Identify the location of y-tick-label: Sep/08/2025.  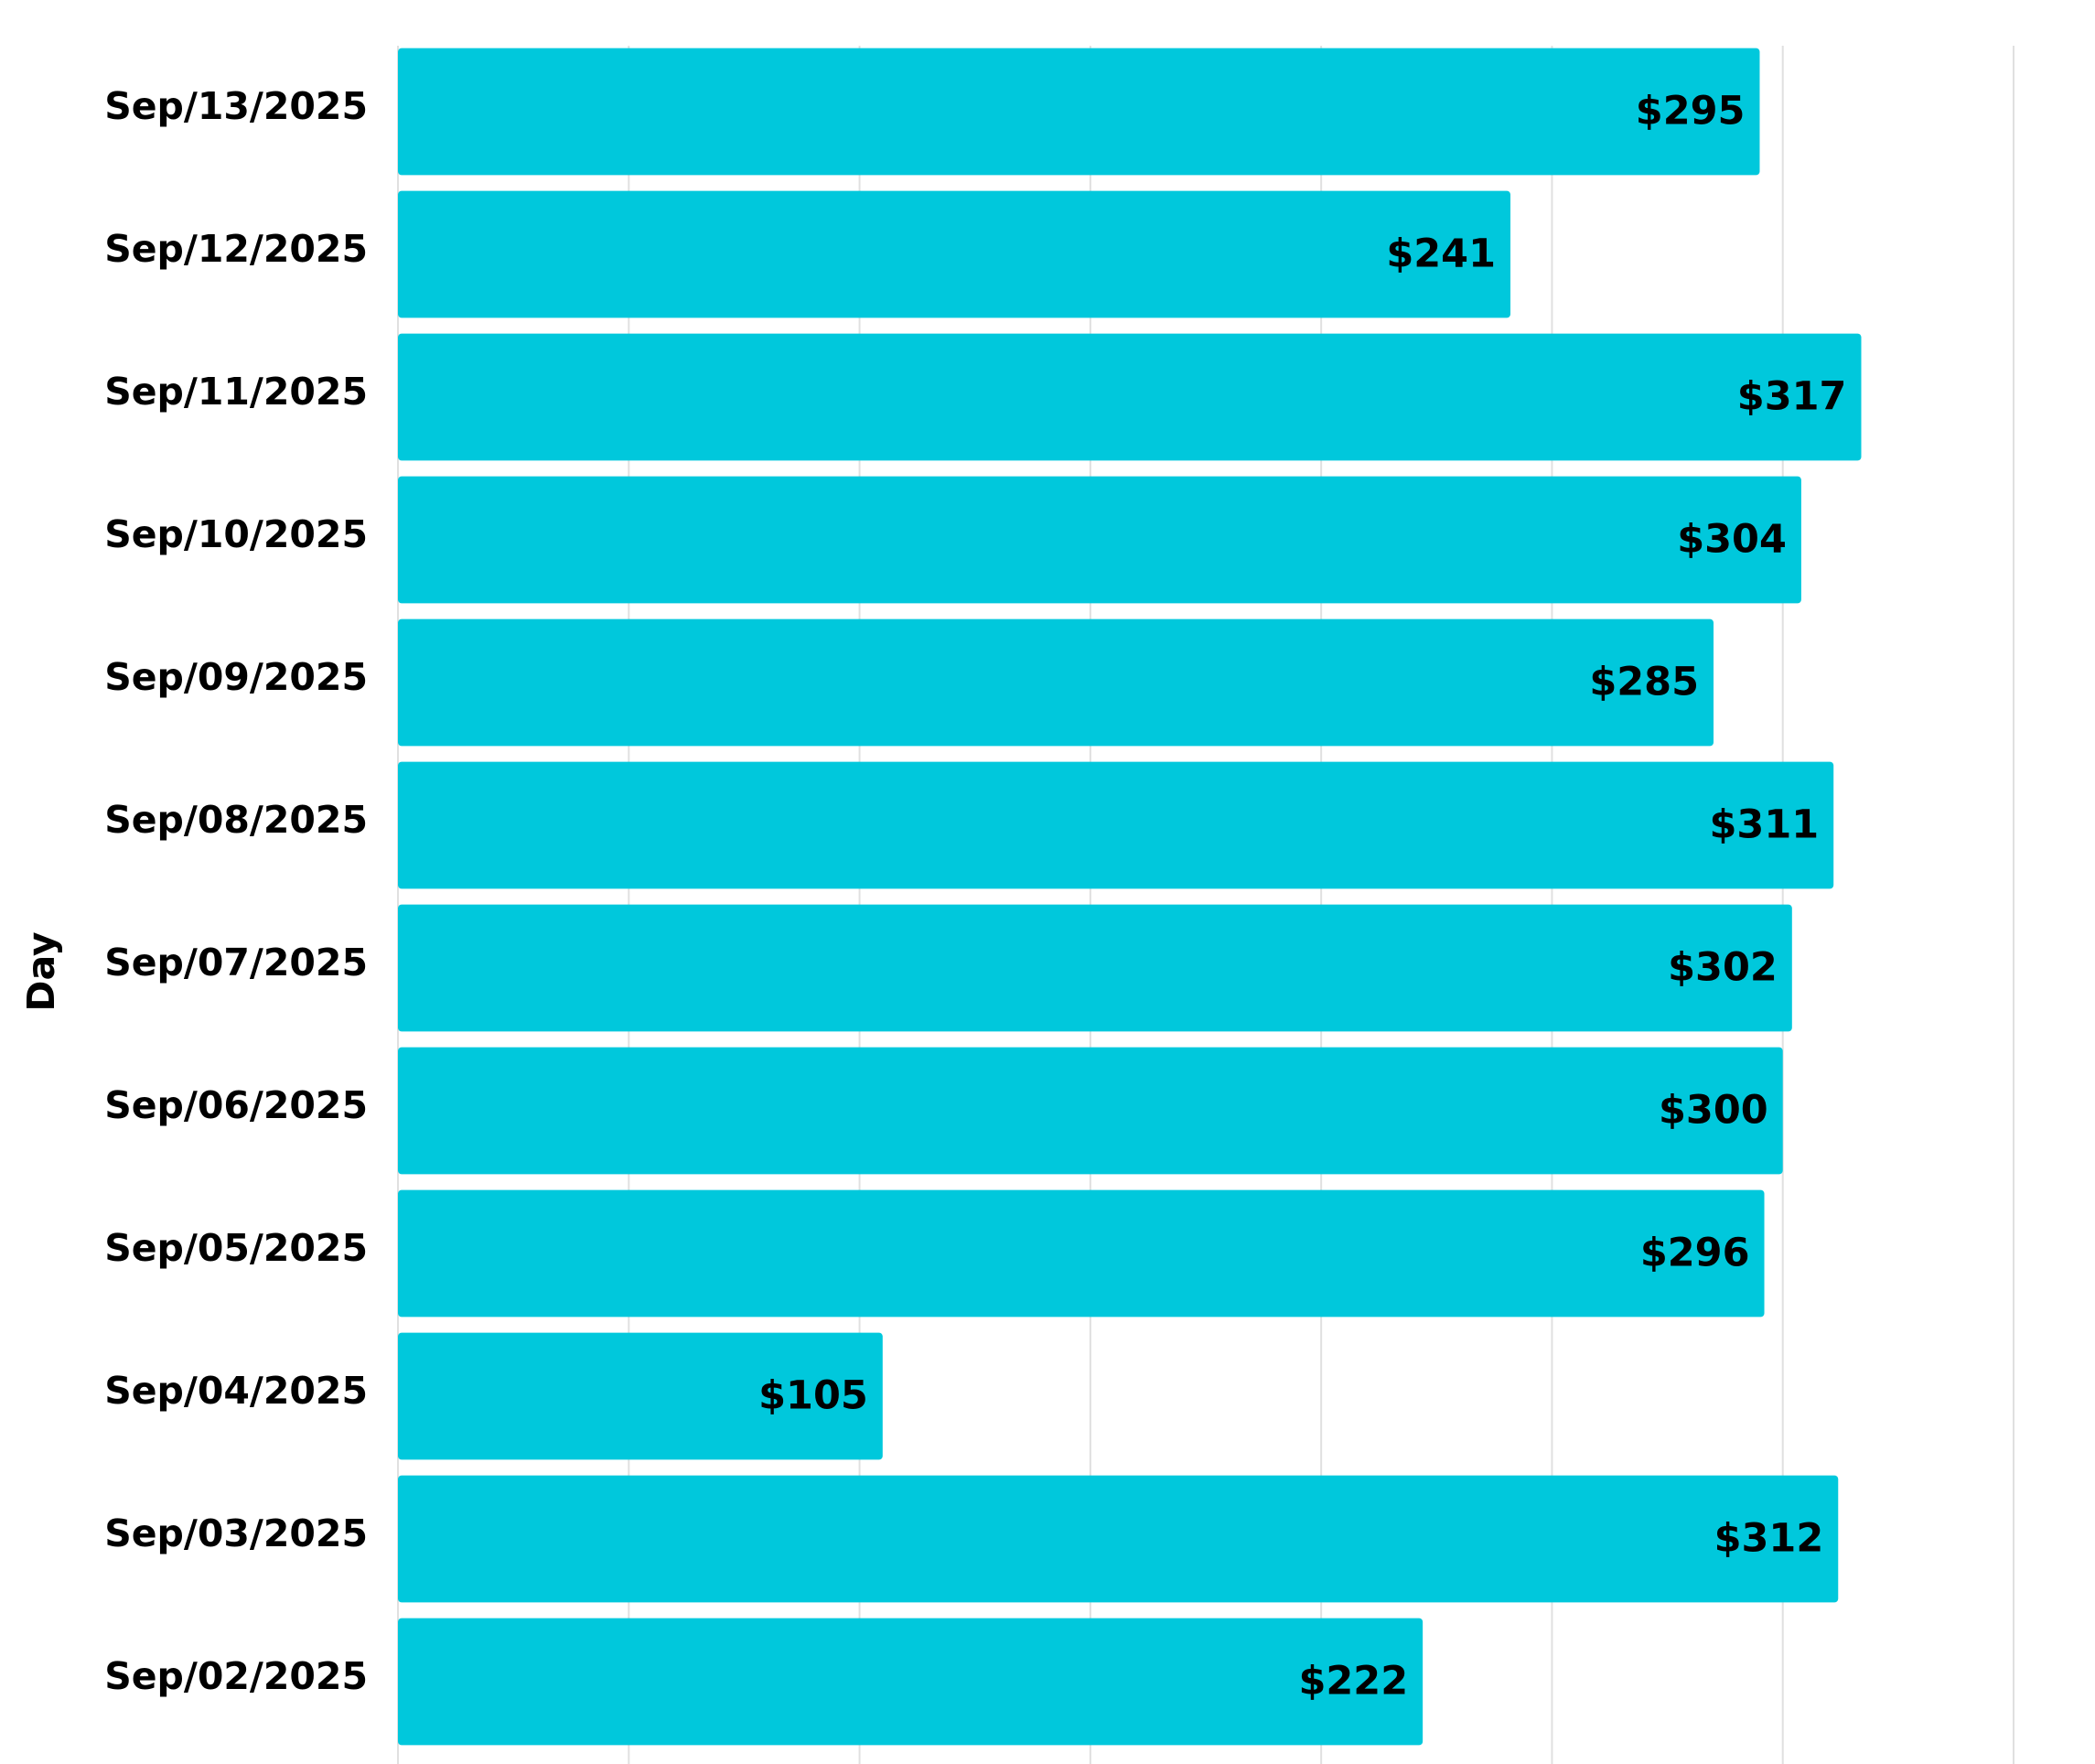
(236, 820).